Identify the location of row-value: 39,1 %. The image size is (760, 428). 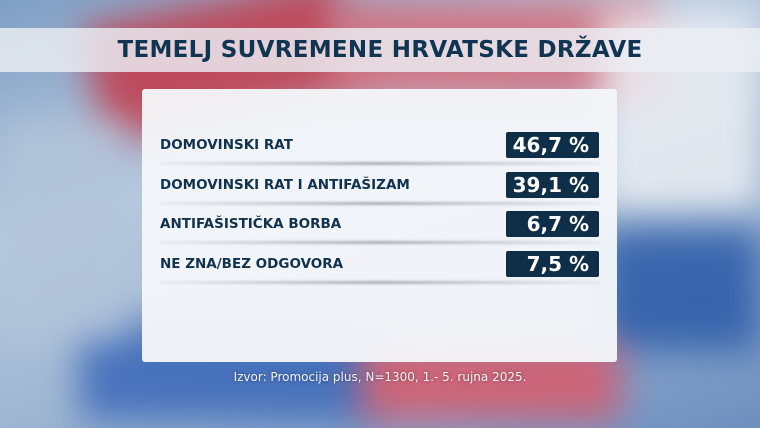
(552, 185).